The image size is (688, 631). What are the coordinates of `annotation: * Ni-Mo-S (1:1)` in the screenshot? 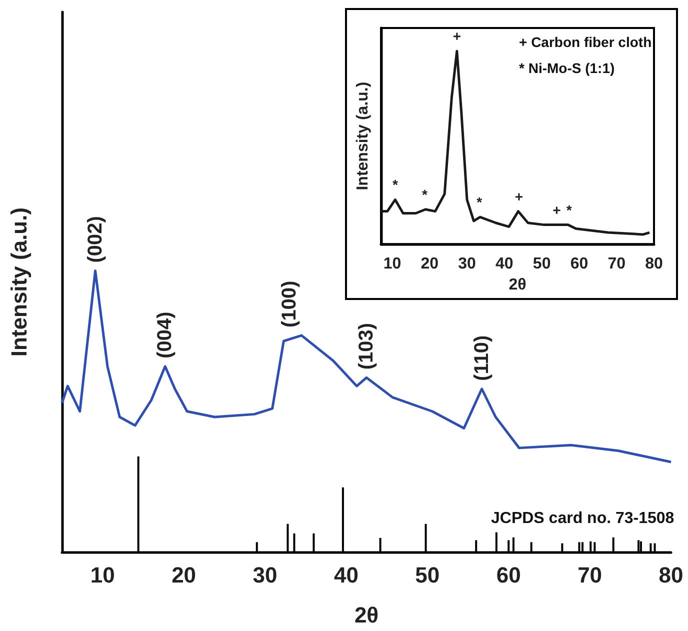 It's located at (567, 68).